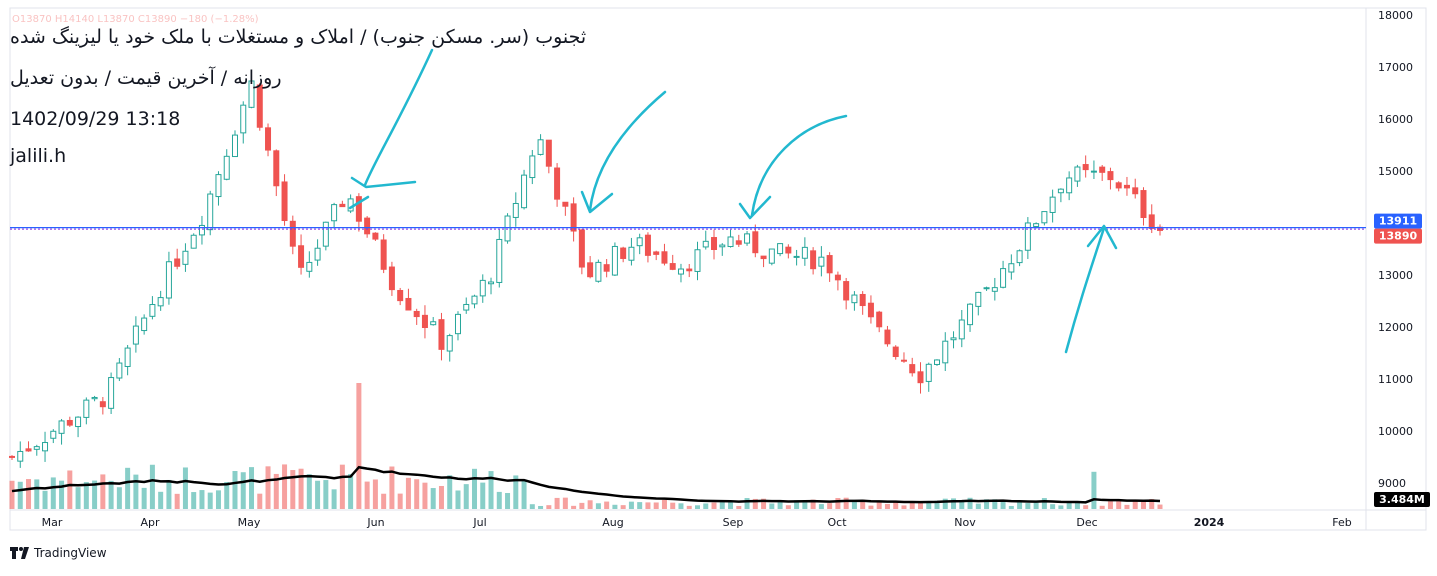 This screenshot has height=576, width=1437. What do you see at coordinates (1395, 67) in the screenshot?
I see `y-tick-label: 17000` at bounding box center [1395, 67].